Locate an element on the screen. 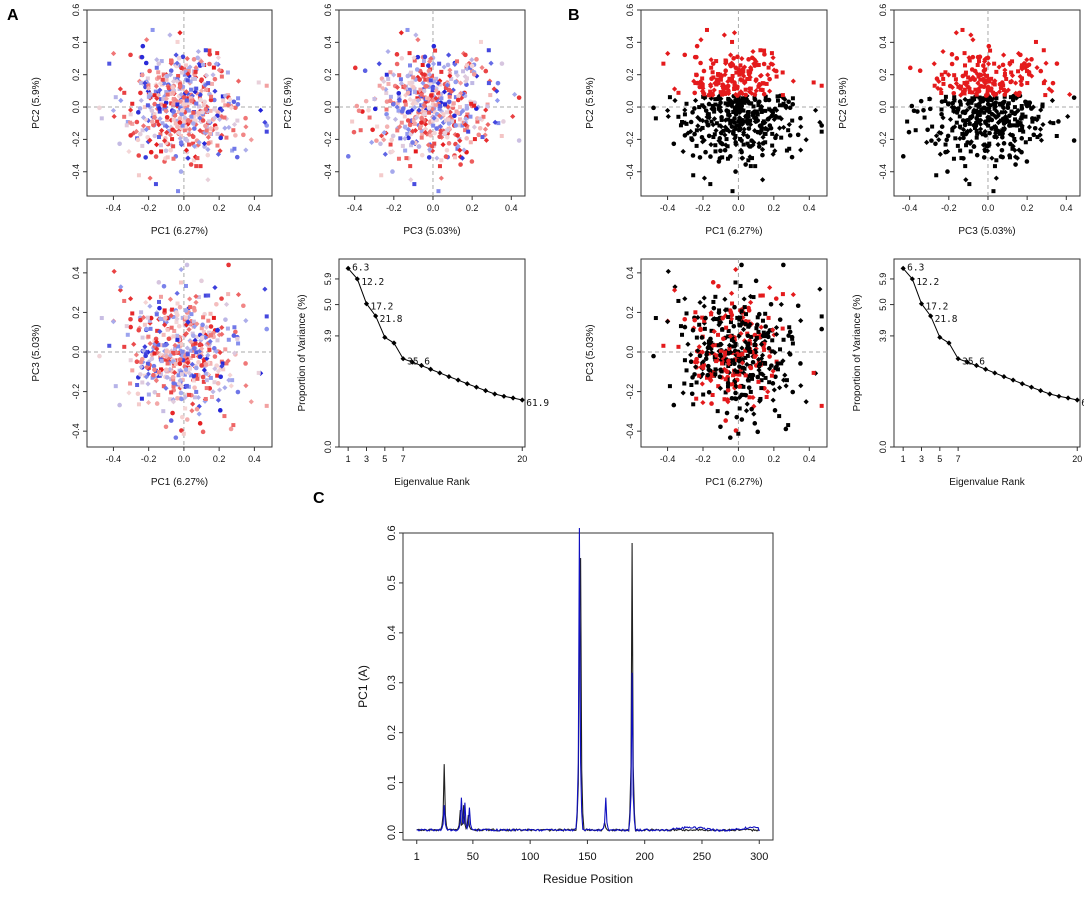 The width and height of the screenshot is (1084, 913). series-line-blue is located at coordinates (588, 680).